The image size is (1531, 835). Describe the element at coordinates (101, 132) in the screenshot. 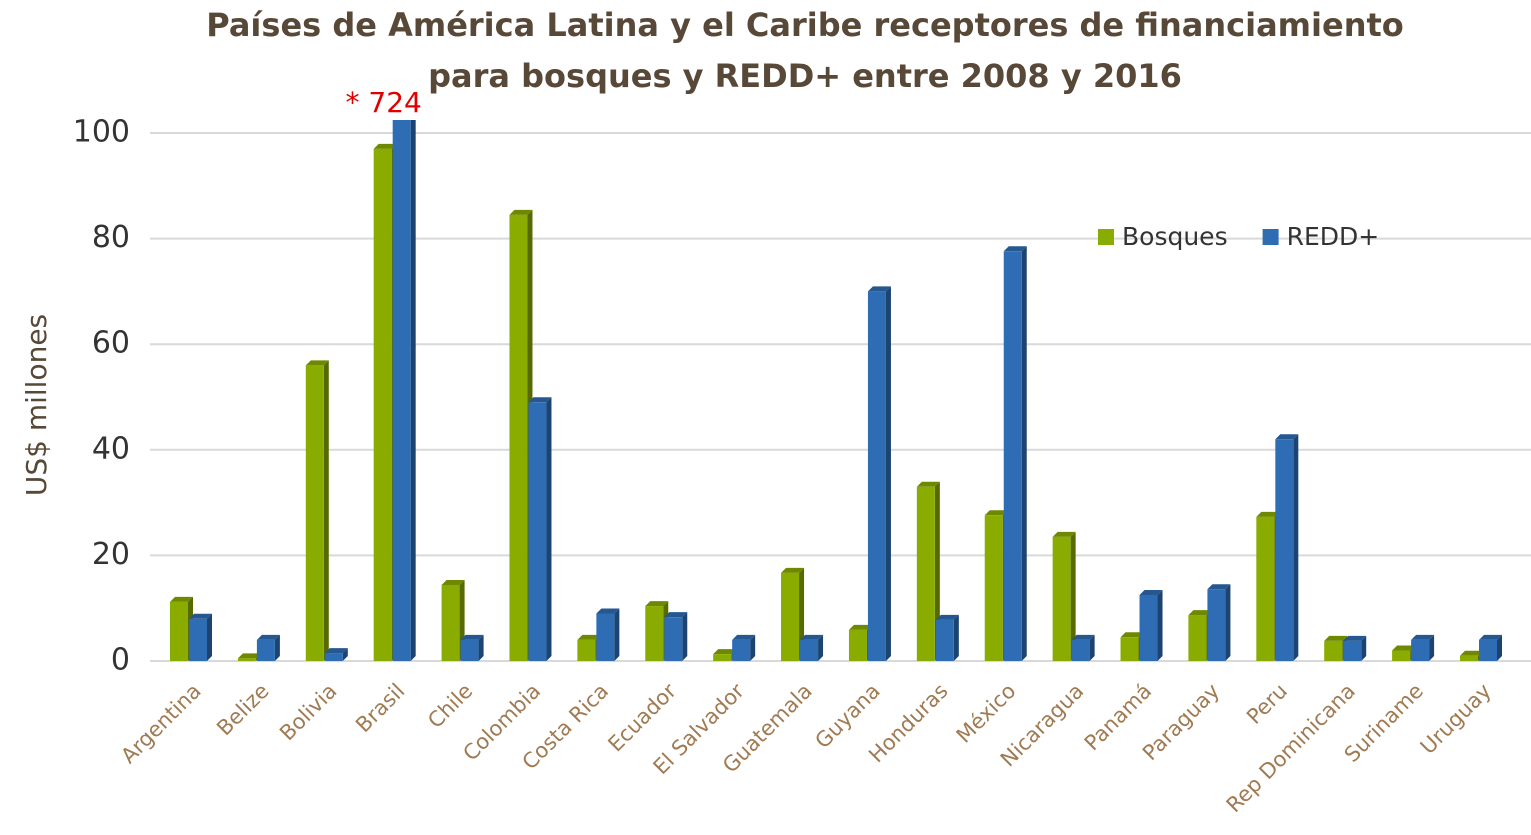

I see `y-tick-label: 100` at that location.